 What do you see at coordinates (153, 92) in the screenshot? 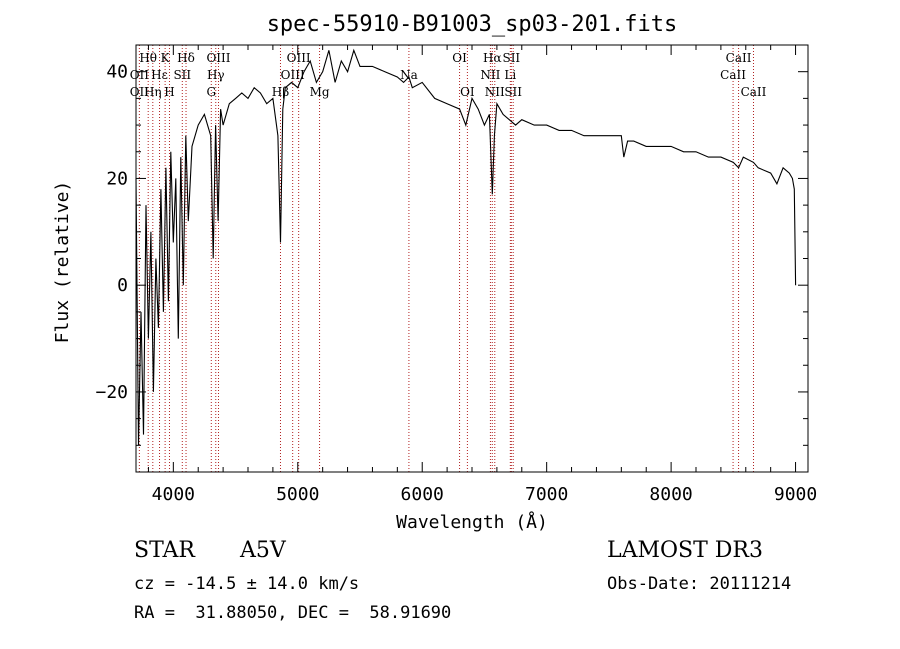
I see `marker-label: Hη` at bounding box center [153, 92].